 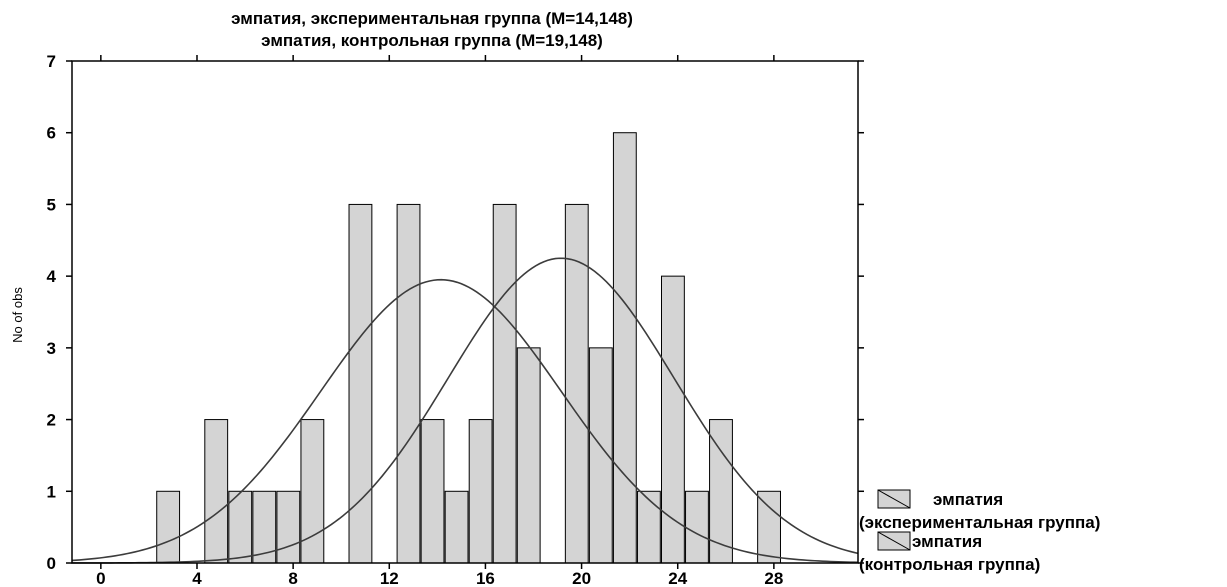 What do you see at coordinates (894, 499) in the screenshot?
I see `legend-swatch-line-experimental` at bounding box center [894, 499].